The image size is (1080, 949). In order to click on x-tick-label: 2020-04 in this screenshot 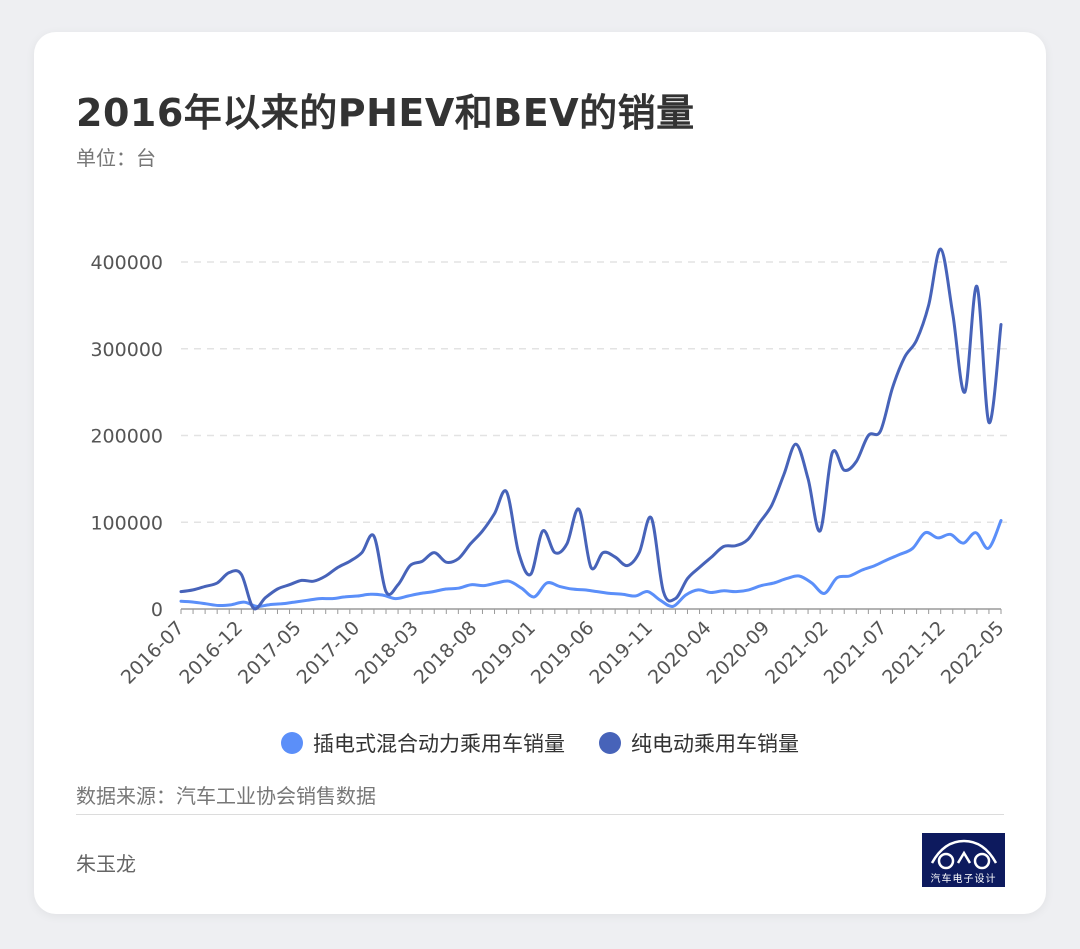, I will do `click(680, 653)`.